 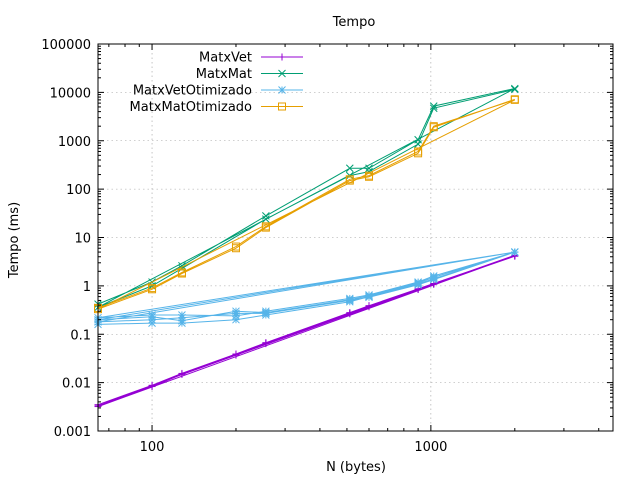 What do you see at coordinates (224, 74) in the screenshot?
I see `legend-label: MatxMat` at bounding box center [224, 74].